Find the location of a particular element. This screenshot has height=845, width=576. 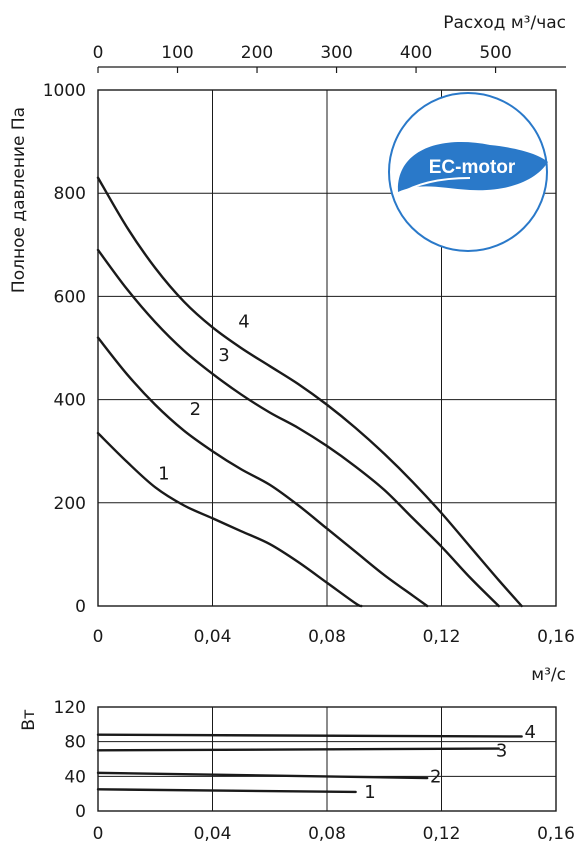

power-grid is located at coordinates (327, 759).